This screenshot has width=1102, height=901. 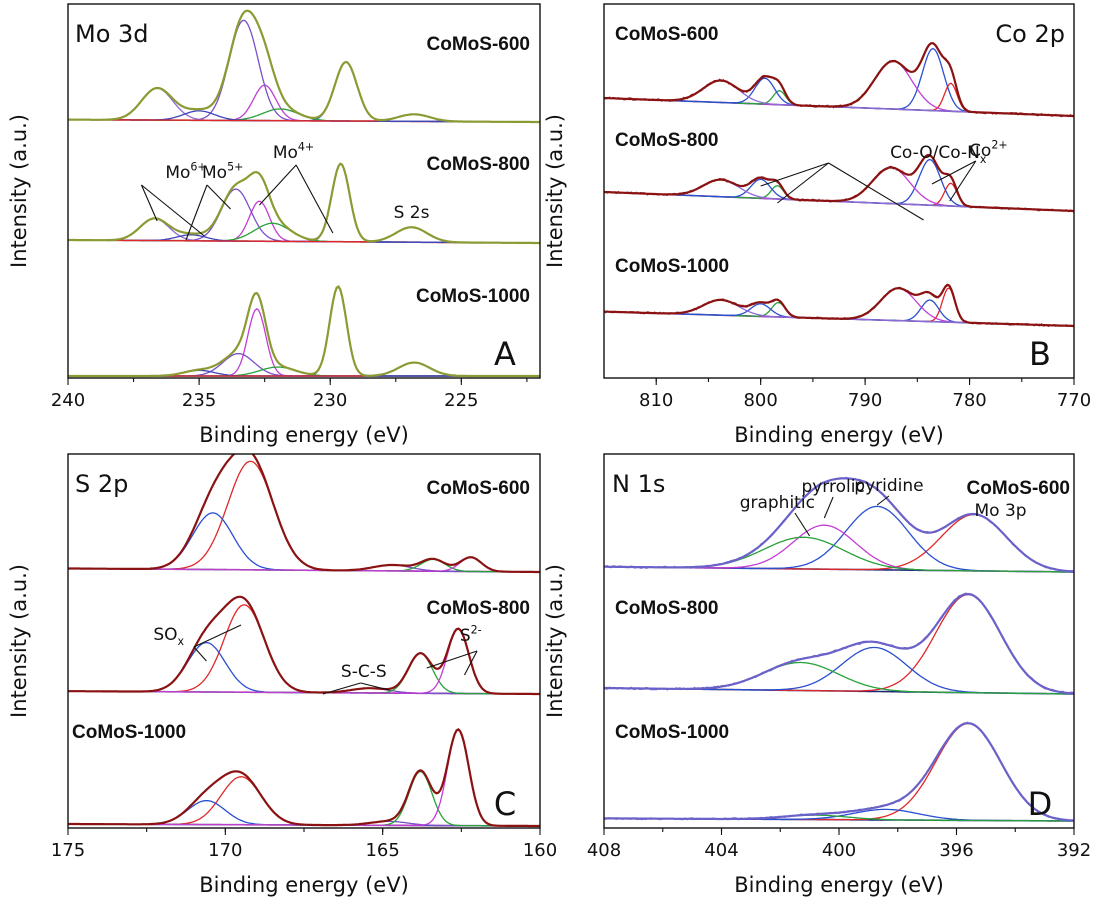 I want to click on annotation-s2-sup: 2-, so click(x=476, y=629).